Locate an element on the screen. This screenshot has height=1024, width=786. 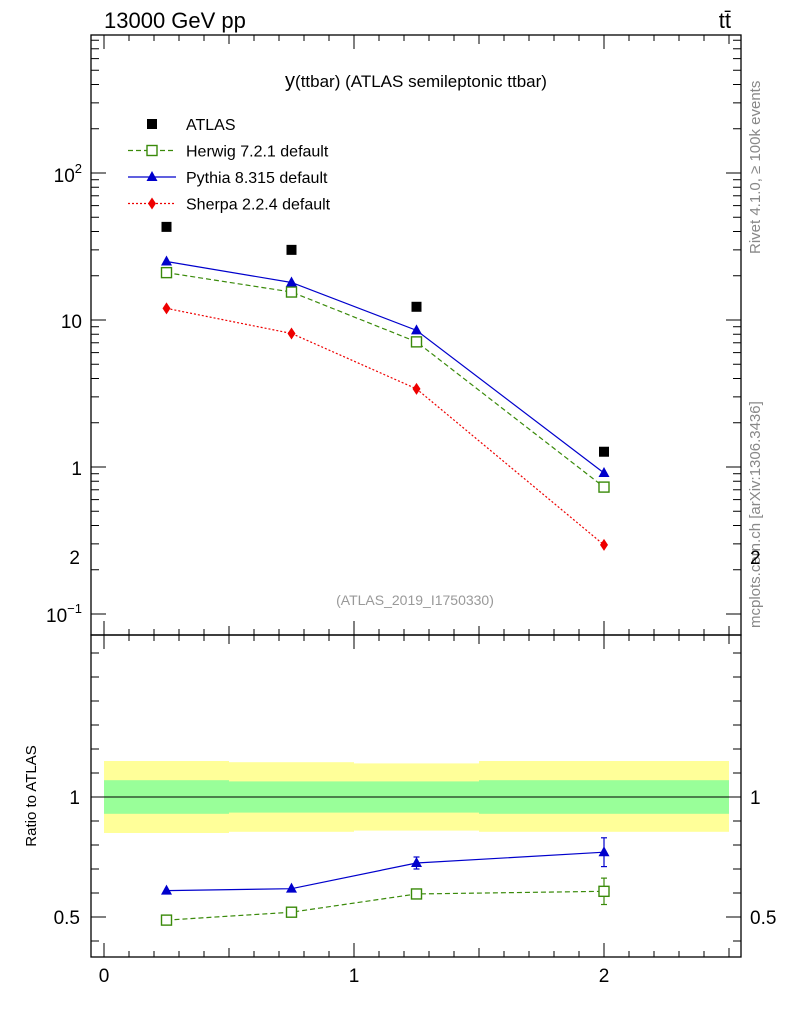
ratio-ytick-label-left: 1 is located at coordinates (74, 798).